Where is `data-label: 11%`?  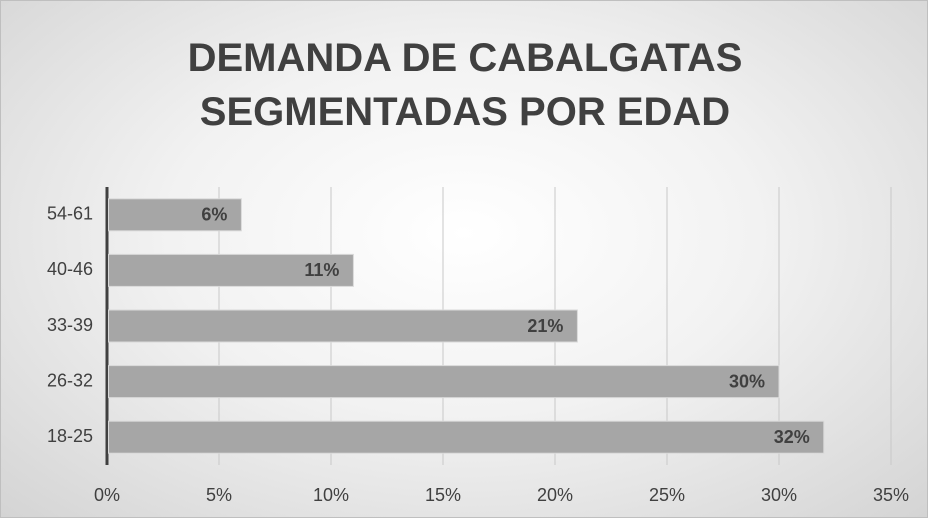 data-label: 11% is located at coordinates (321, 270).